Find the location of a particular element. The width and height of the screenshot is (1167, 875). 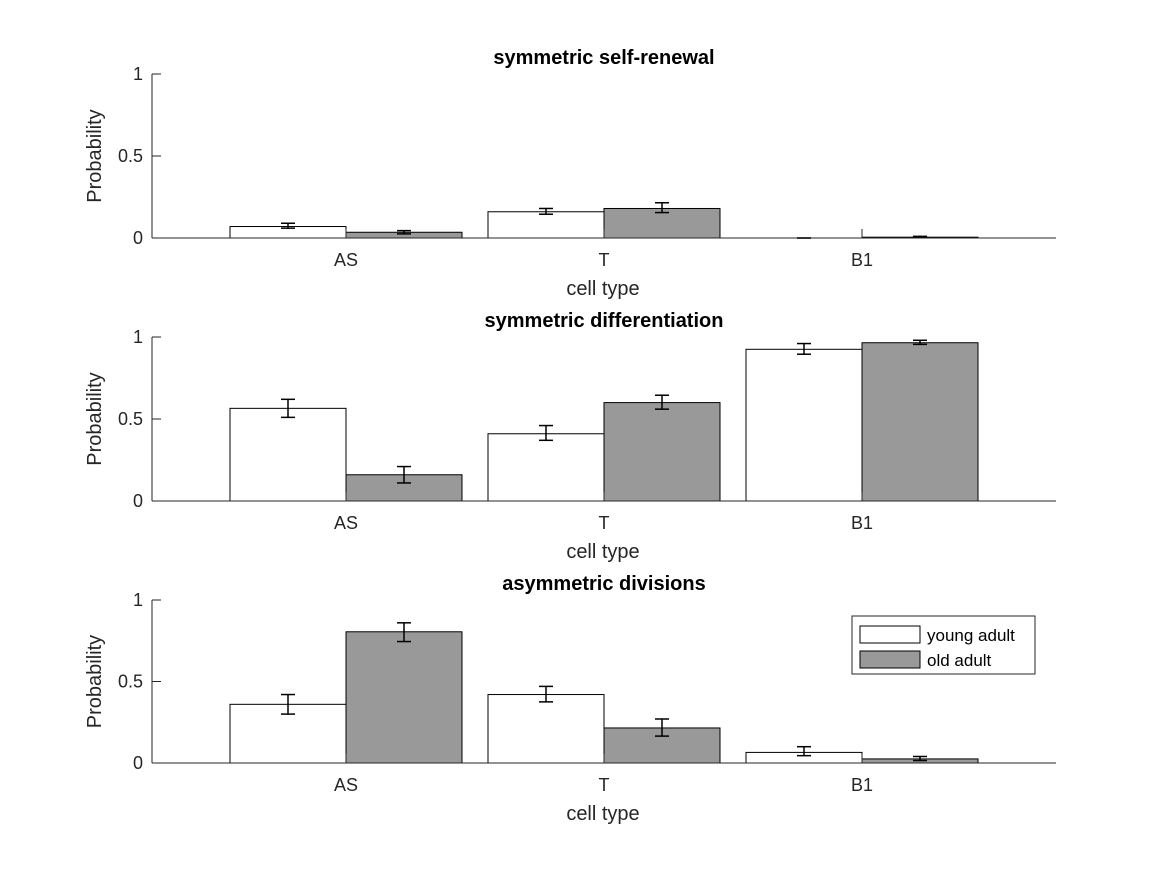

bar-young-B1 is located at coordinates (804, 425).